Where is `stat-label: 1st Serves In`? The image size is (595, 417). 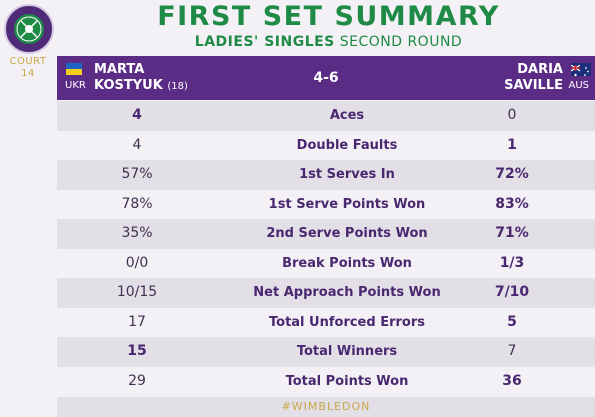 stat-label: 1st Serves In is located at coordinates (347, 174).